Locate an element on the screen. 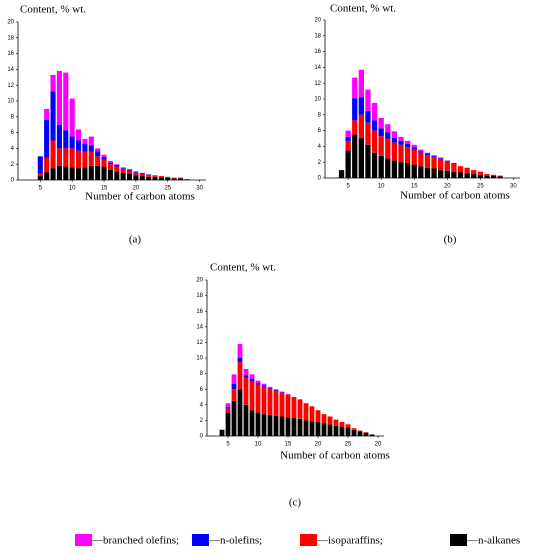  x-tick-label: 10 is located at coordinates (381, 187).